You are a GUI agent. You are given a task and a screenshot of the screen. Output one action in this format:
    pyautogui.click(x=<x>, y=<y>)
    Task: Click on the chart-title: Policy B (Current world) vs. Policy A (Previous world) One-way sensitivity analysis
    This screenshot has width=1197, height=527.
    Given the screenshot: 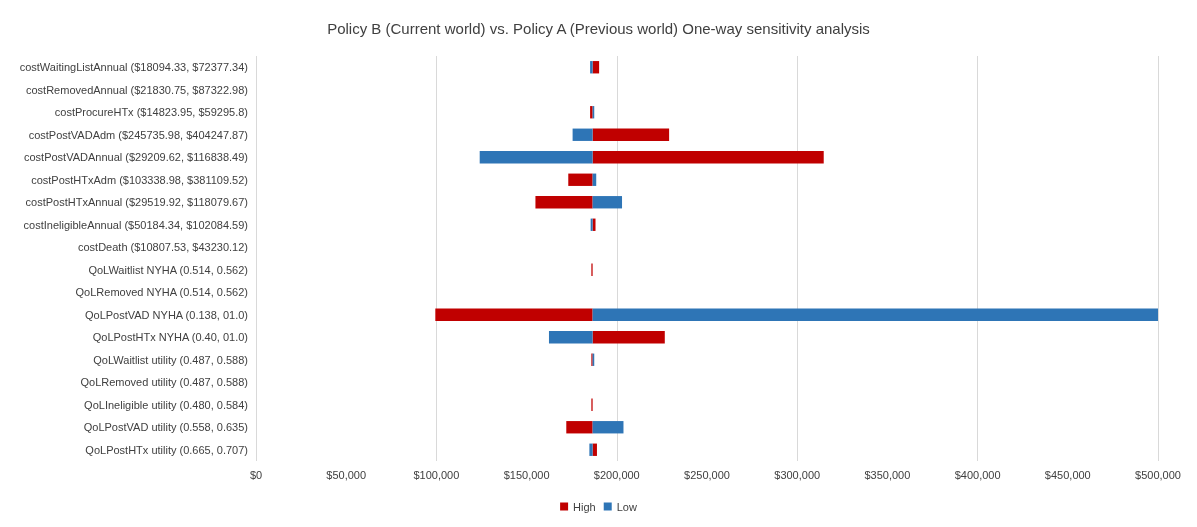 What is the action you would take?
    pyautogui.click(x=598, y=28)
    